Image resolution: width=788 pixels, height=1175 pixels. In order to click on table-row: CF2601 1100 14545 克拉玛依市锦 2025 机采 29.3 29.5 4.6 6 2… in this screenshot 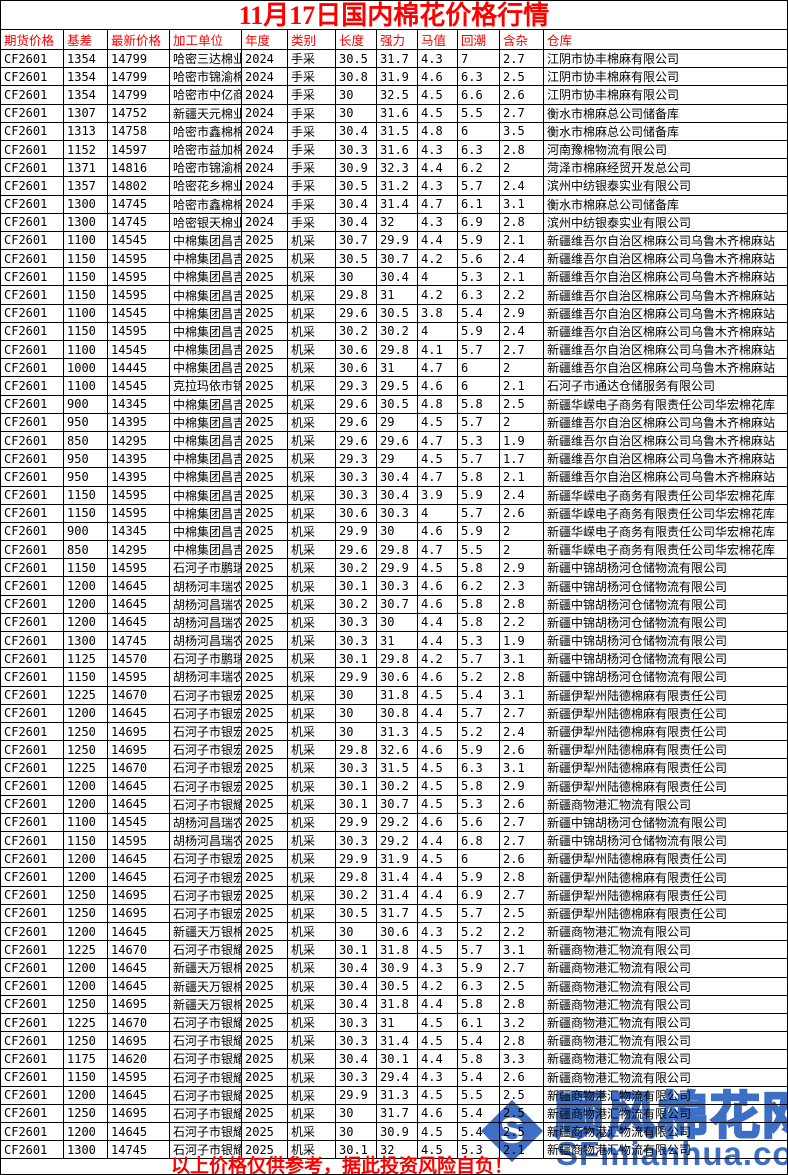, I will do `click(394, 386)`.